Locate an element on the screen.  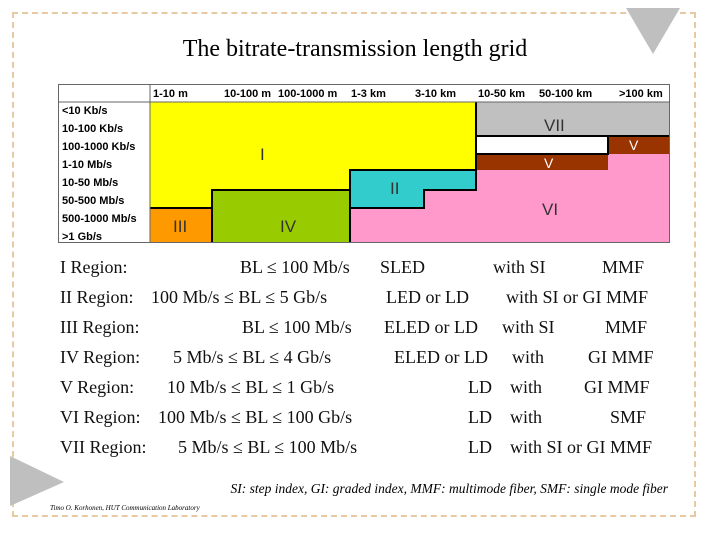
distance-header: 10-100 m is located at coordinates (247, 94).